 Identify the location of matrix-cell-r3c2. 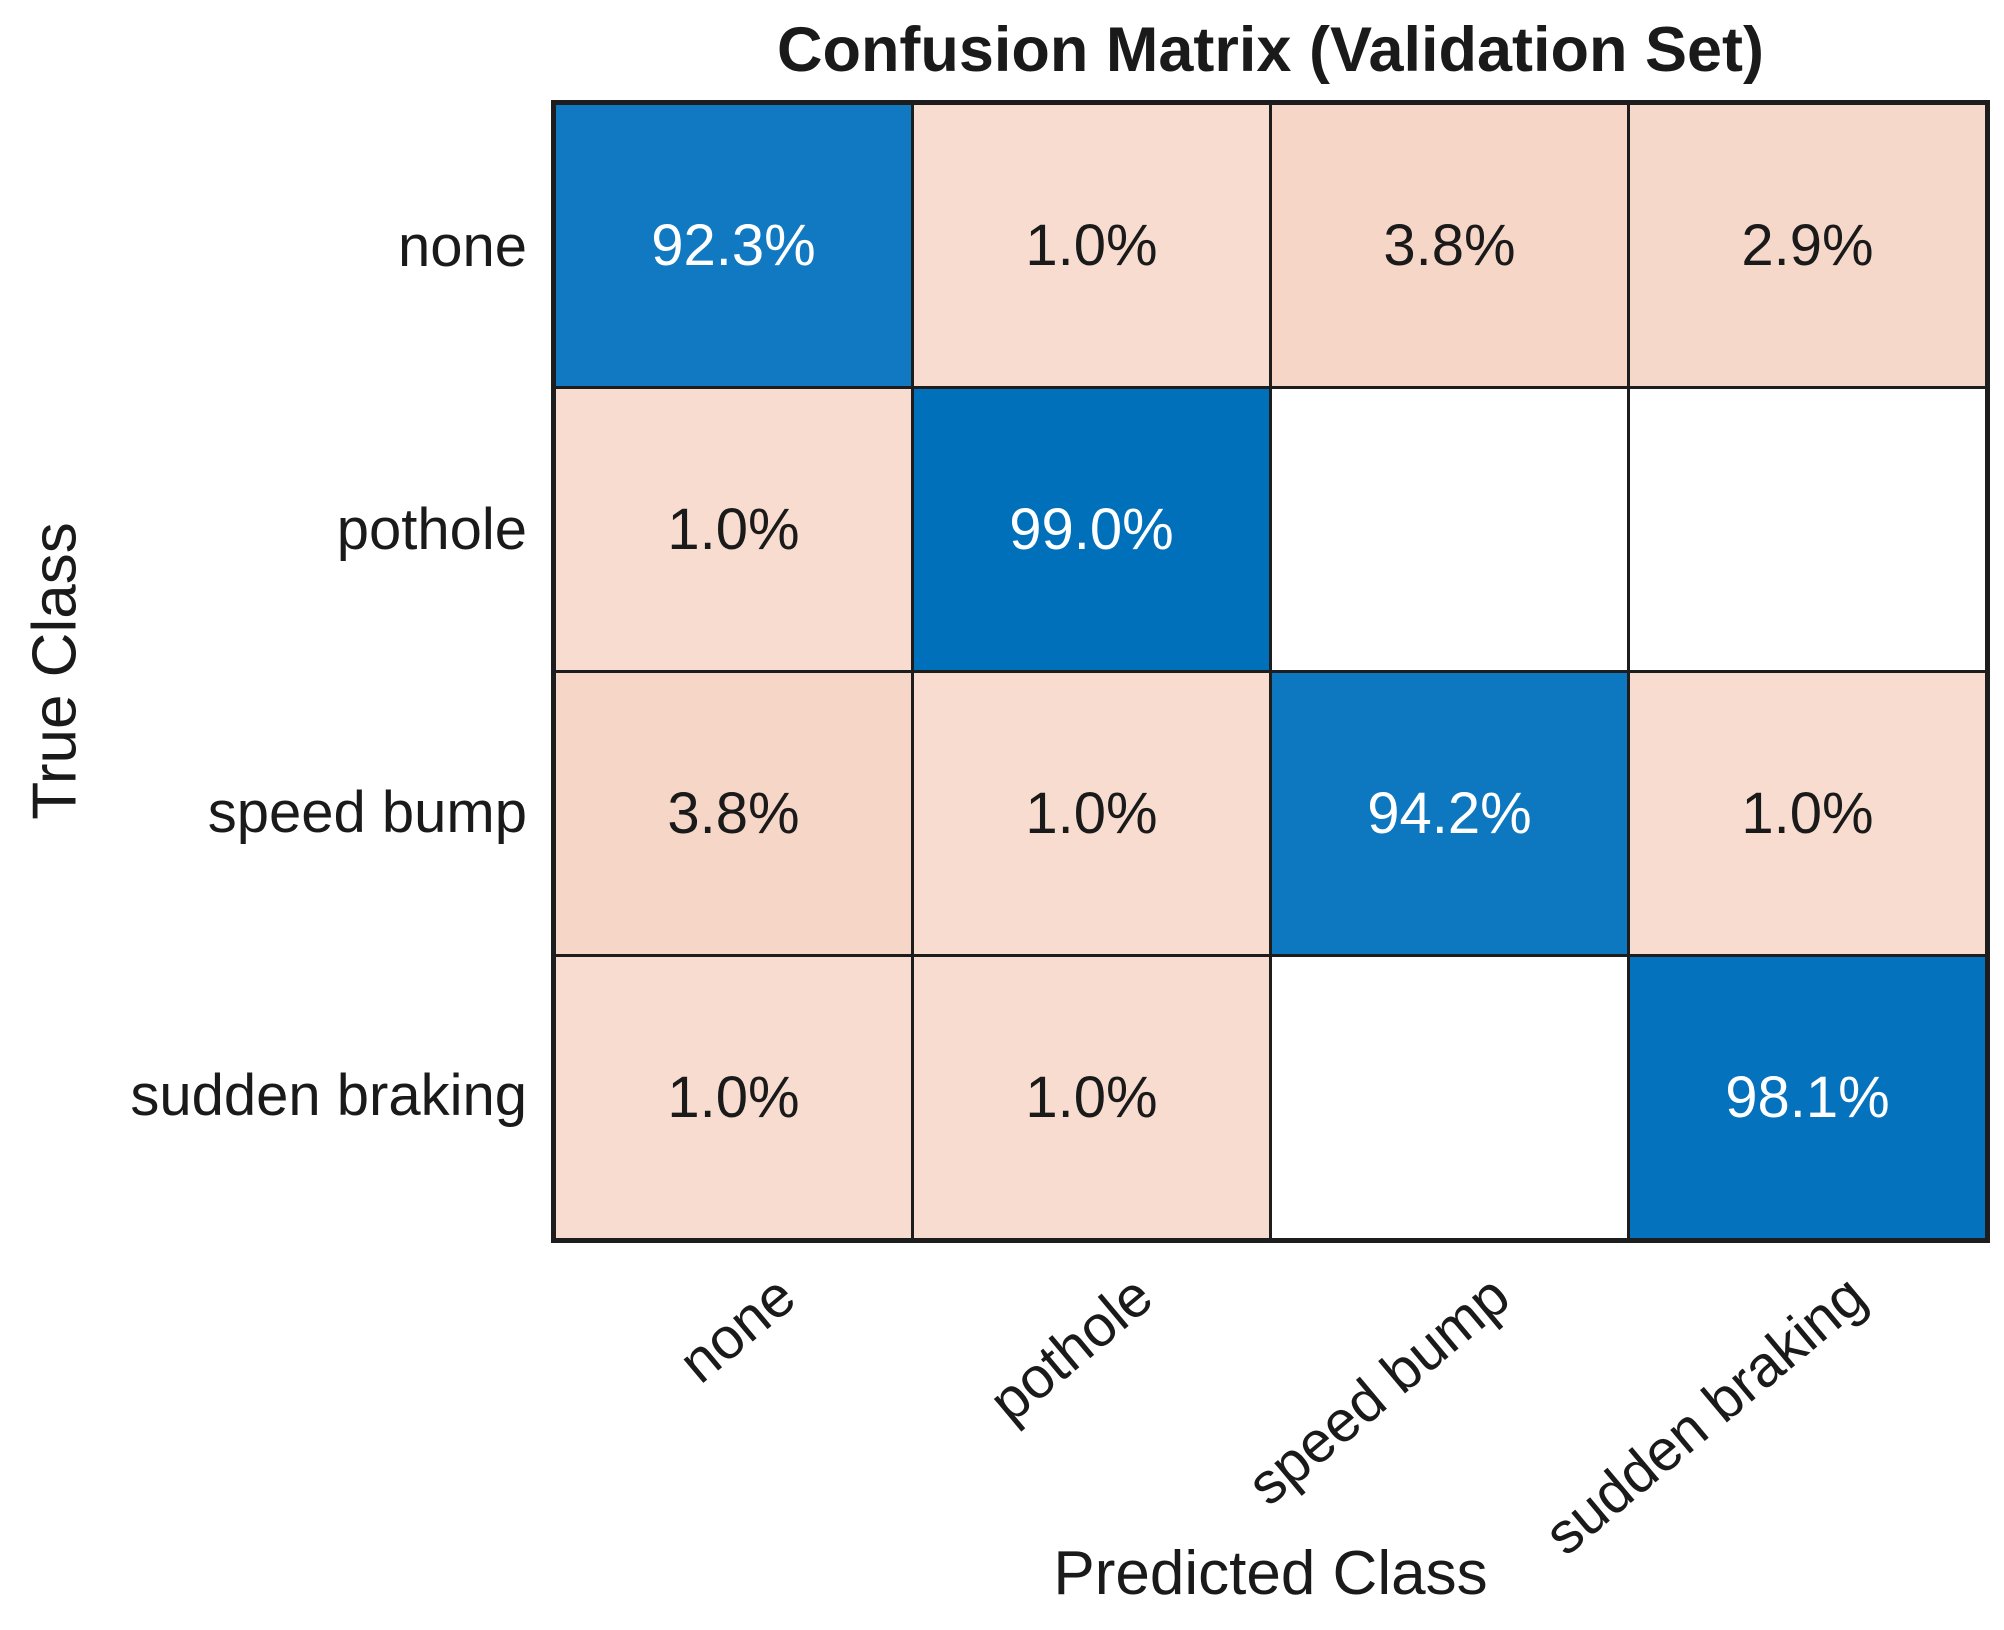
(1449, 1097).